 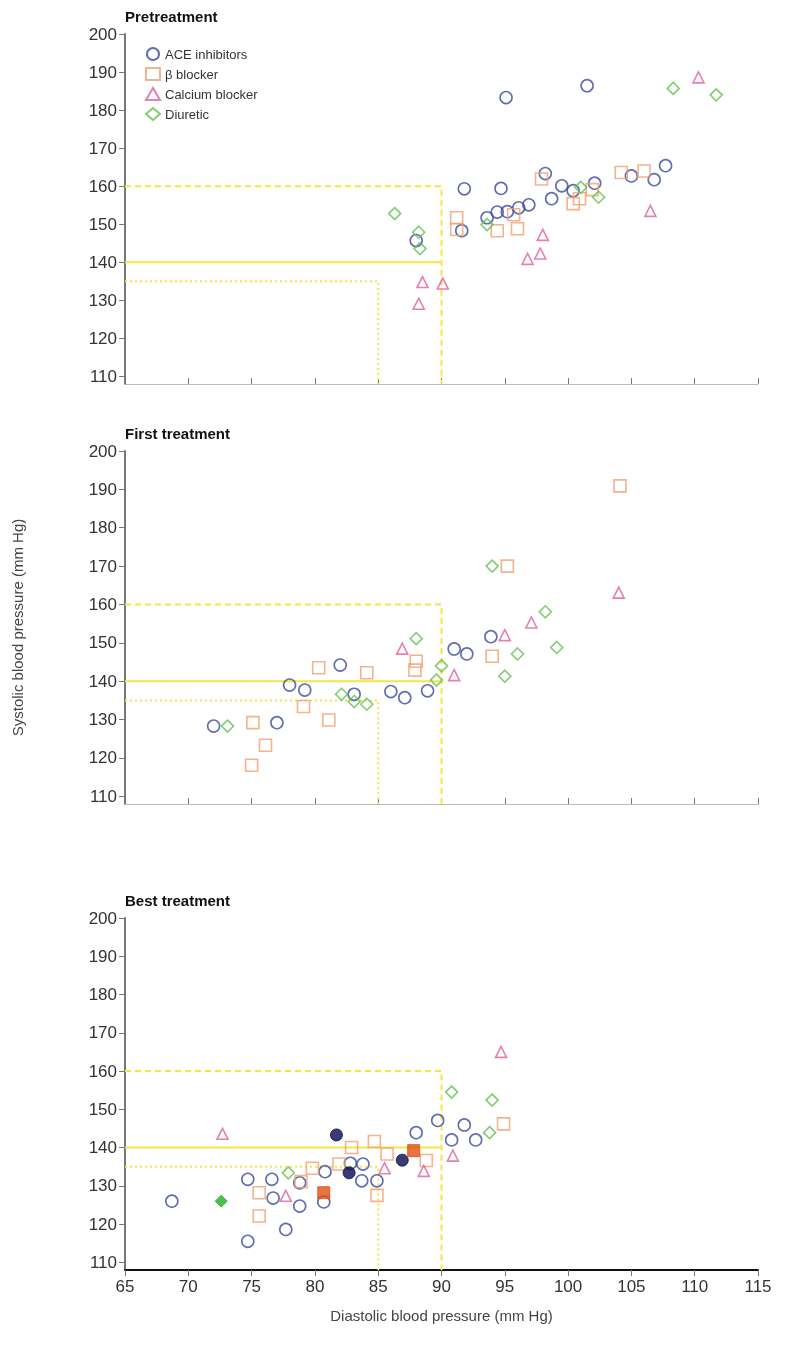 I want to click on x-tick-label: 85, so click(x=378, y=1286).